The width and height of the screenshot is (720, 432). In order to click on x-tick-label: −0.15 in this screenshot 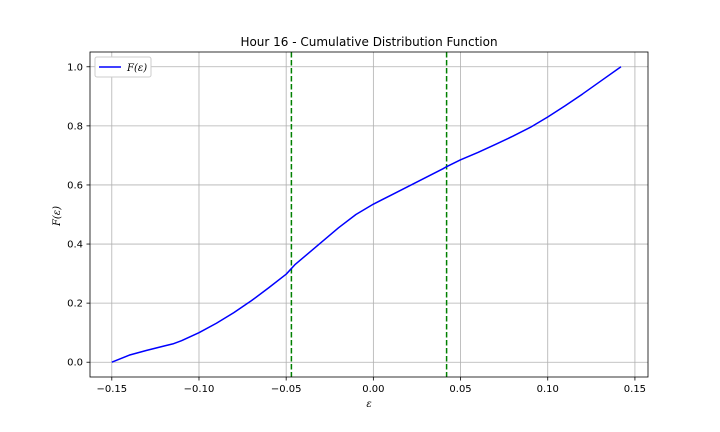, I will do `click(111, 389)`.